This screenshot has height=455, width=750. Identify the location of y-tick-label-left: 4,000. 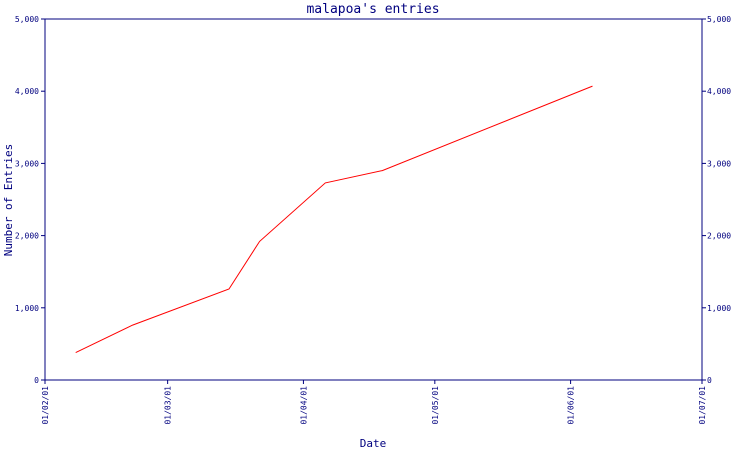
(27, 91).